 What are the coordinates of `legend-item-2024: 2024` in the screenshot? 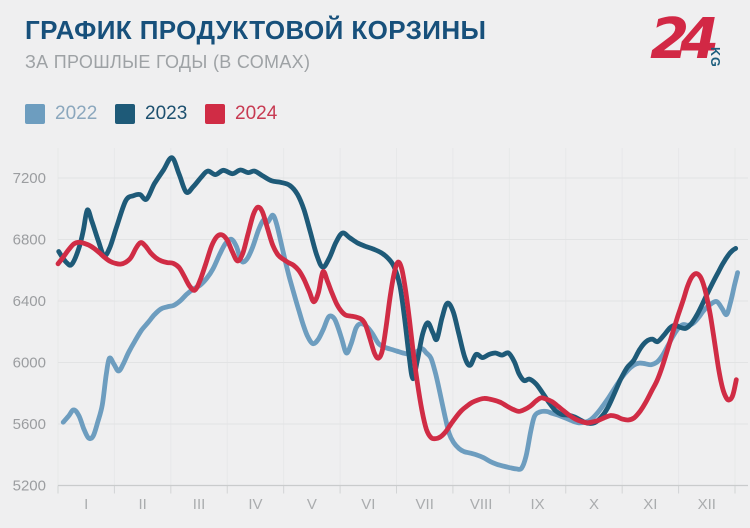 It's located at (250, 114).